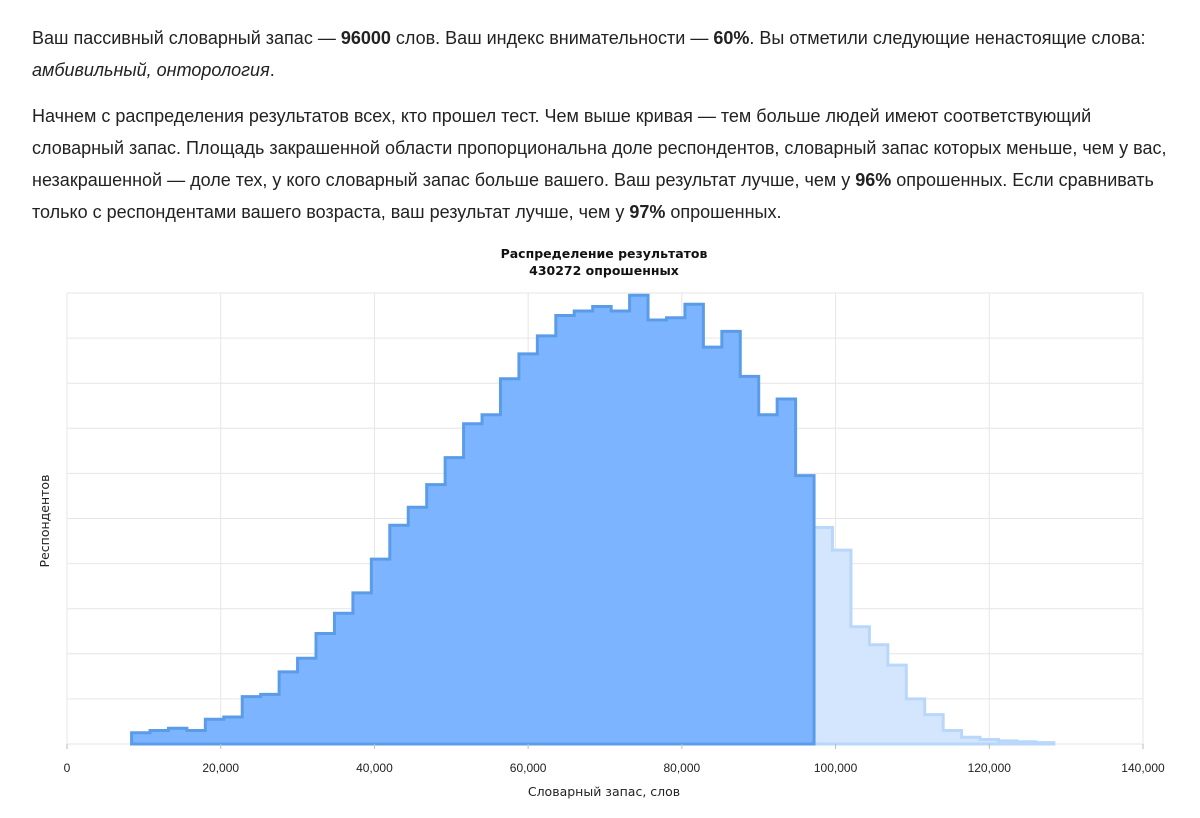 This screenshot has width=1200, height=818. Describe the element at coordinates (1143, 768) in the screenshot. I see `x-tick-label: 140,000` at that location.